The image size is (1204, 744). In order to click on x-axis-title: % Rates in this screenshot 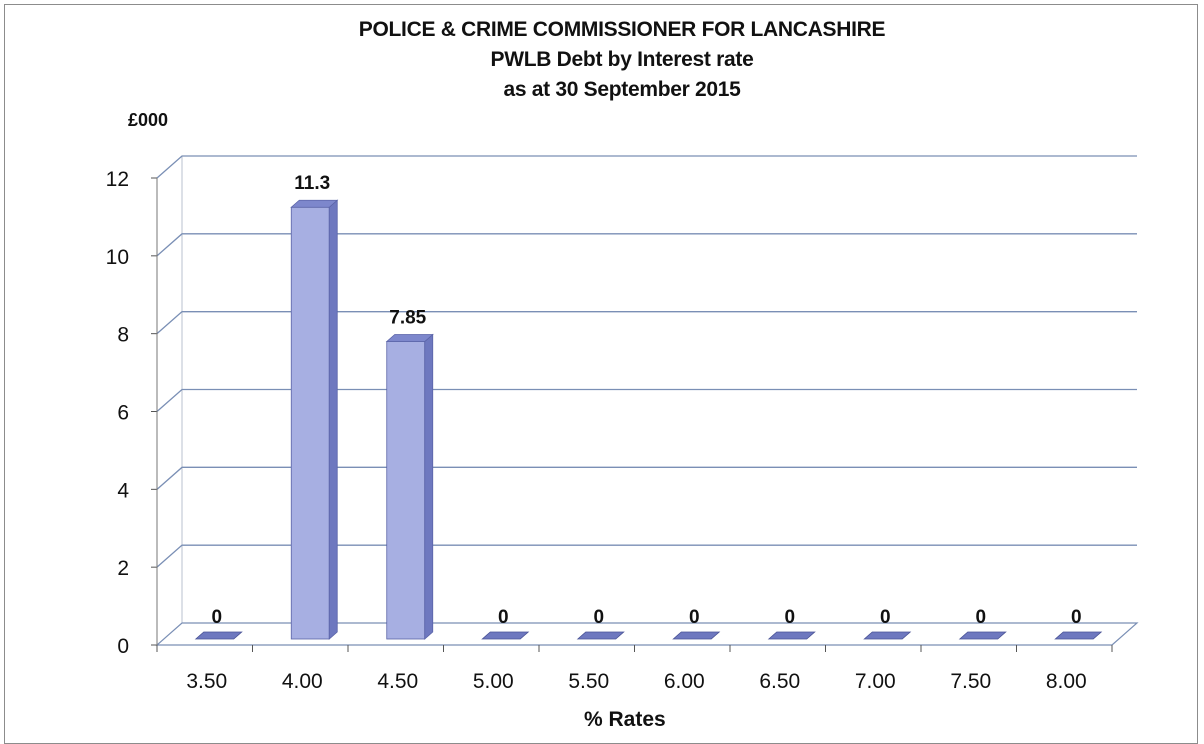, I will do `click(625, 719)`.